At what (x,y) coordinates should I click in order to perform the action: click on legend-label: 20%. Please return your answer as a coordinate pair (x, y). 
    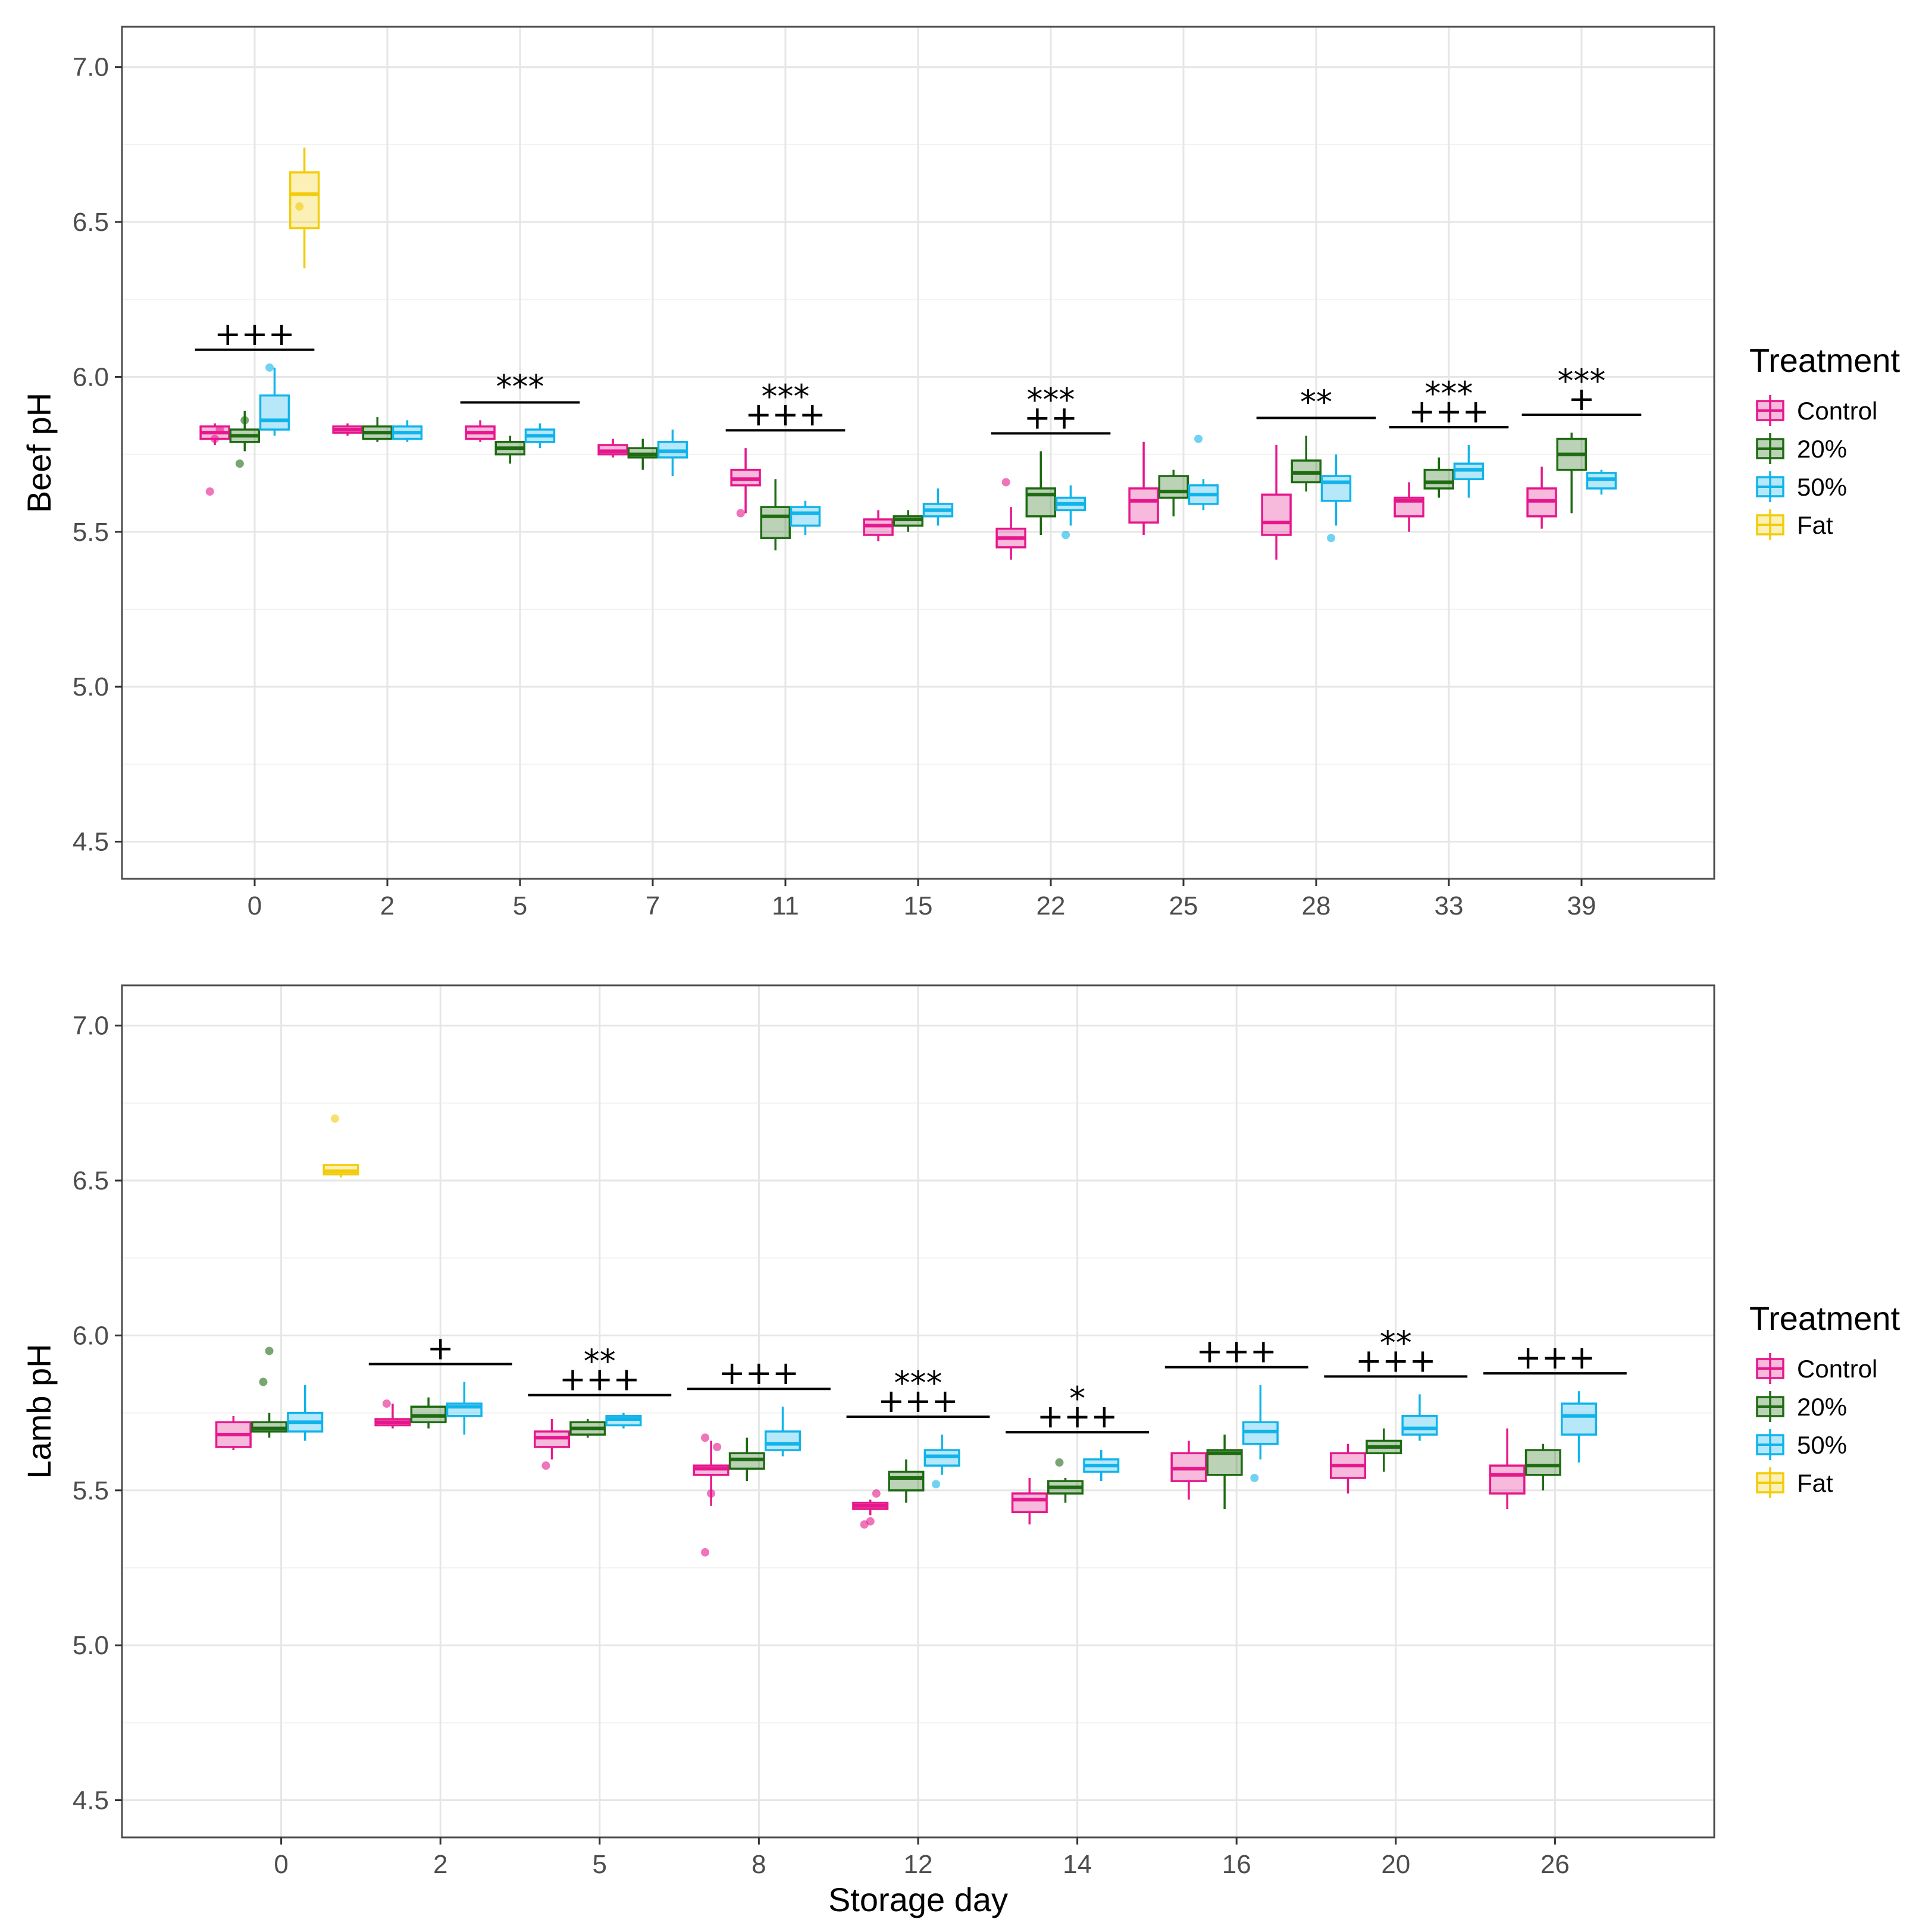
    Looking at the image, I should click on (1822, 1407).